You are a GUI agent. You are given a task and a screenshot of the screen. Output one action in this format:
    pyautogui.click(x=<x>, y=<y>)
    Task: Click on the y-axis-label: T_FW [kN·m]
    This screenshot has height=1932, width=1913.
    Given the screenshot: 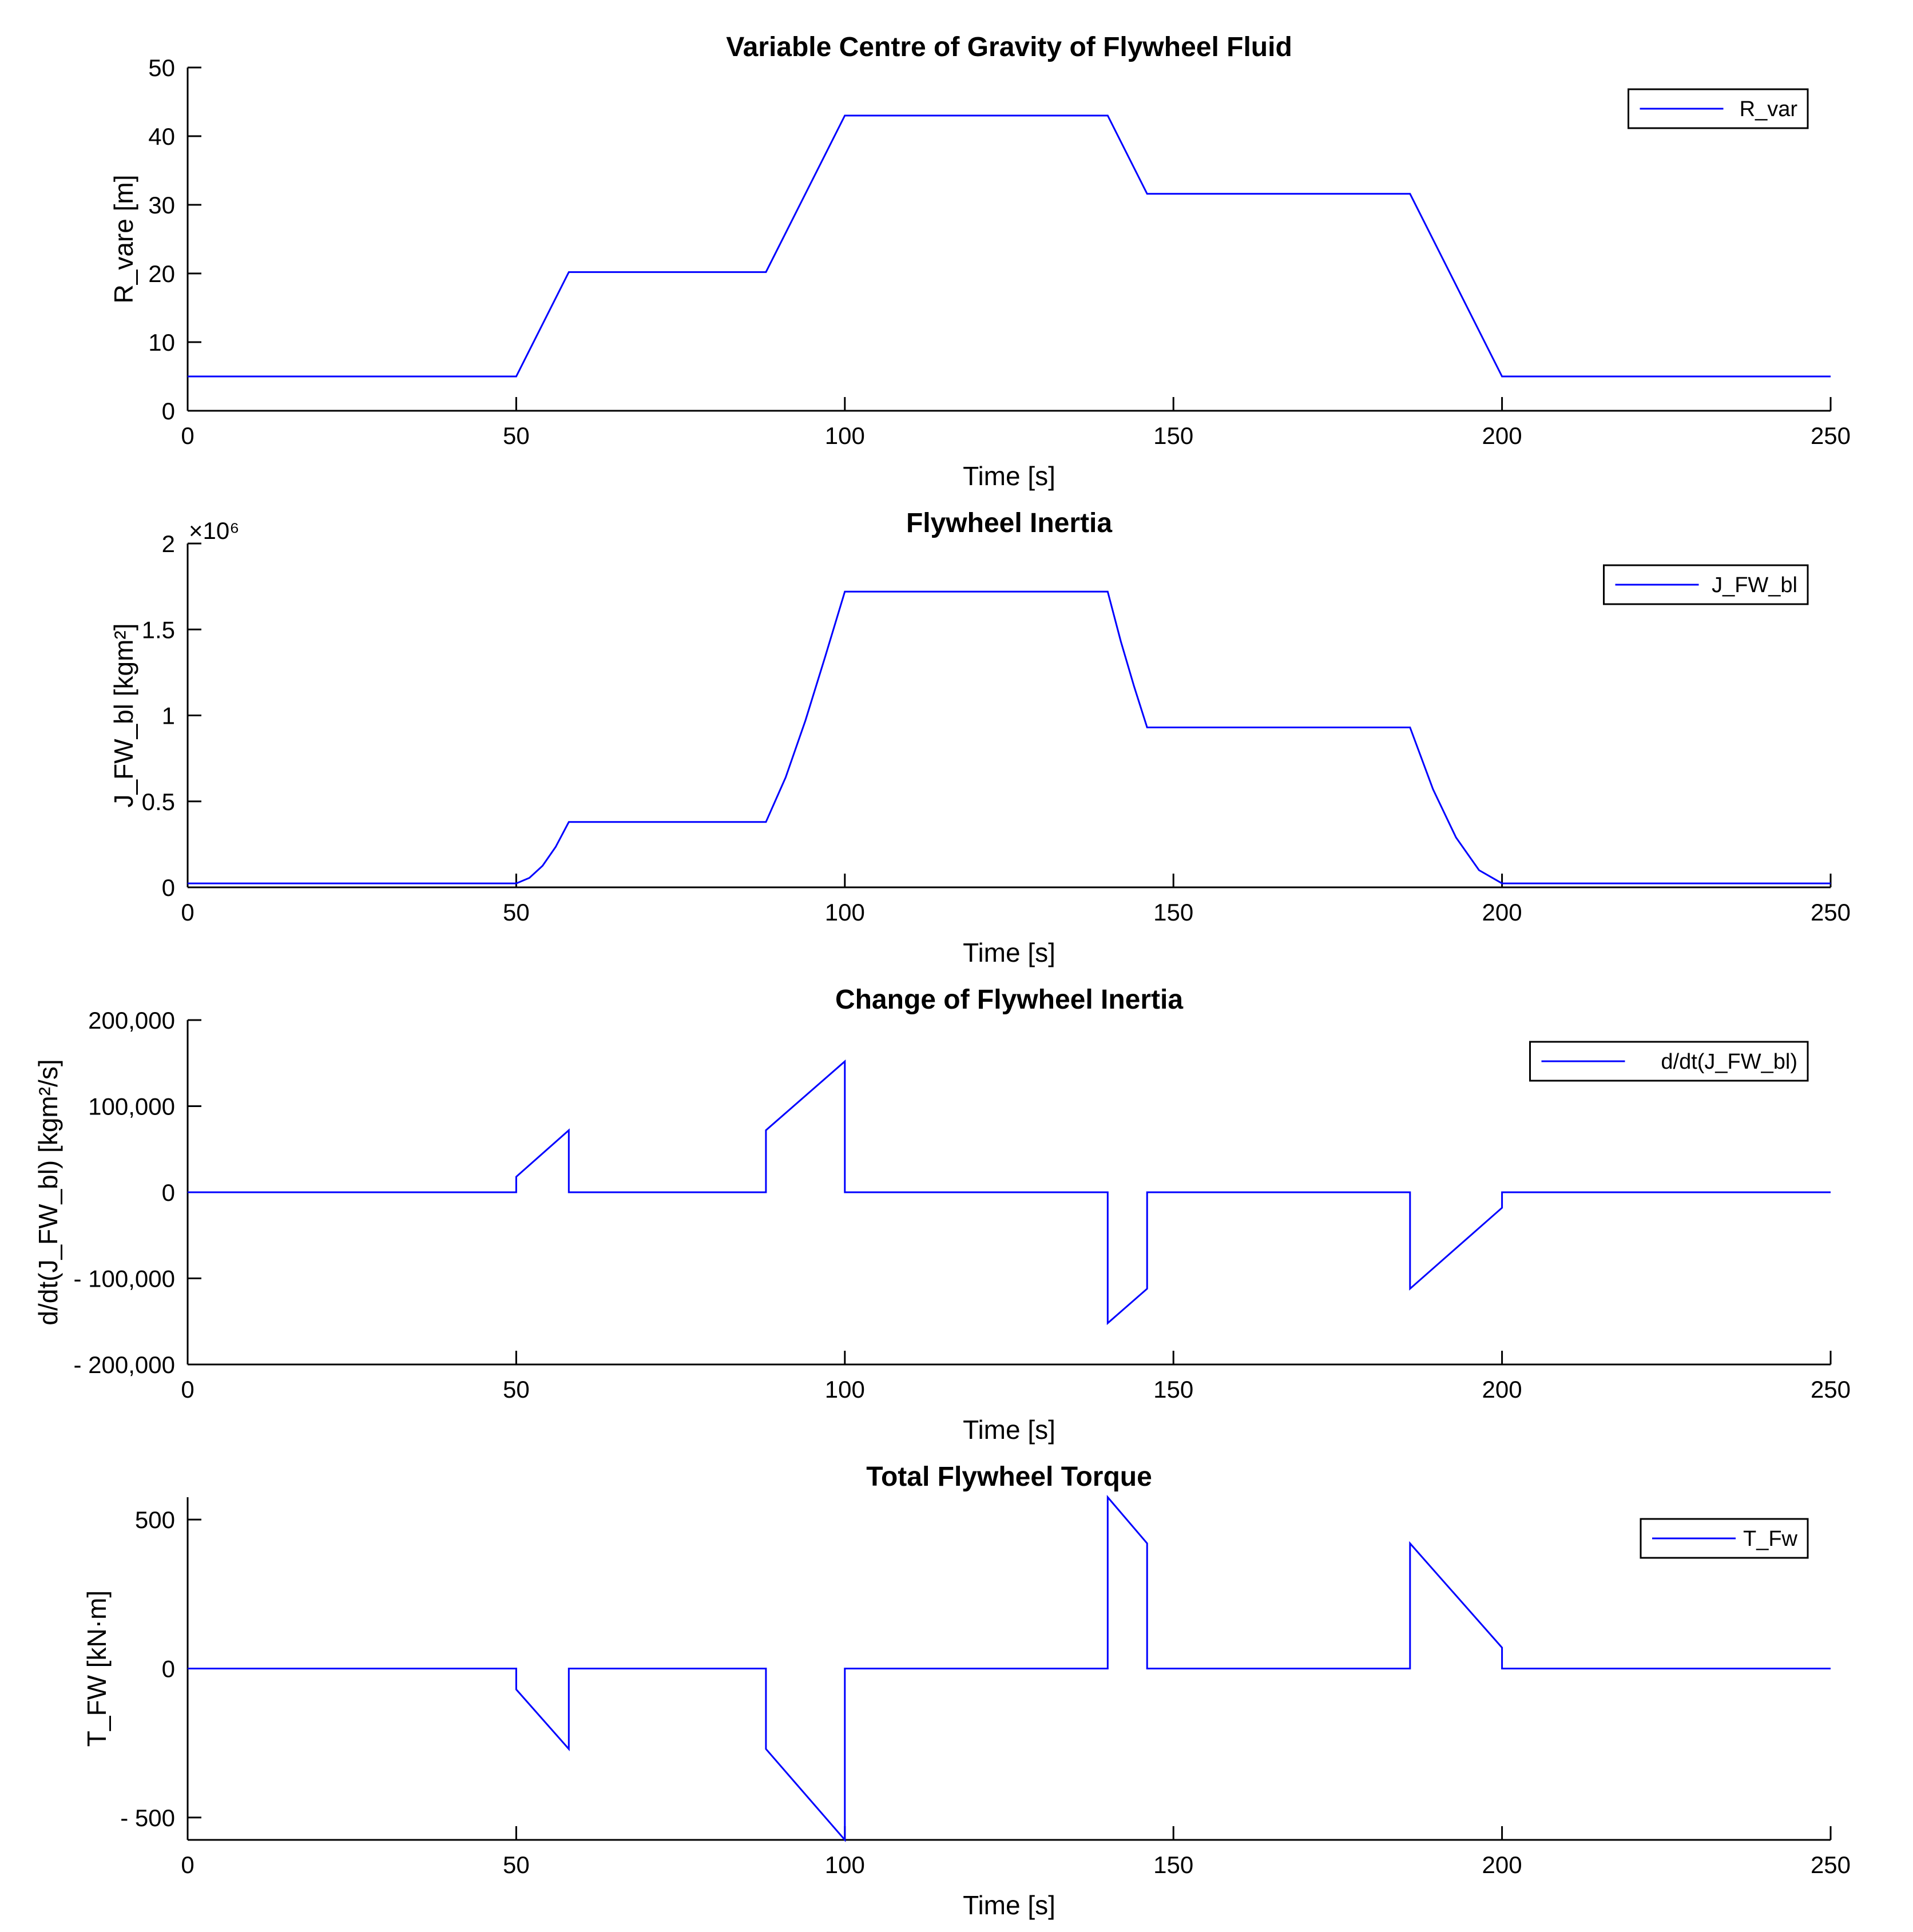 What is the action you would take?
    pyautogui.click(x=97, y=1668)
    